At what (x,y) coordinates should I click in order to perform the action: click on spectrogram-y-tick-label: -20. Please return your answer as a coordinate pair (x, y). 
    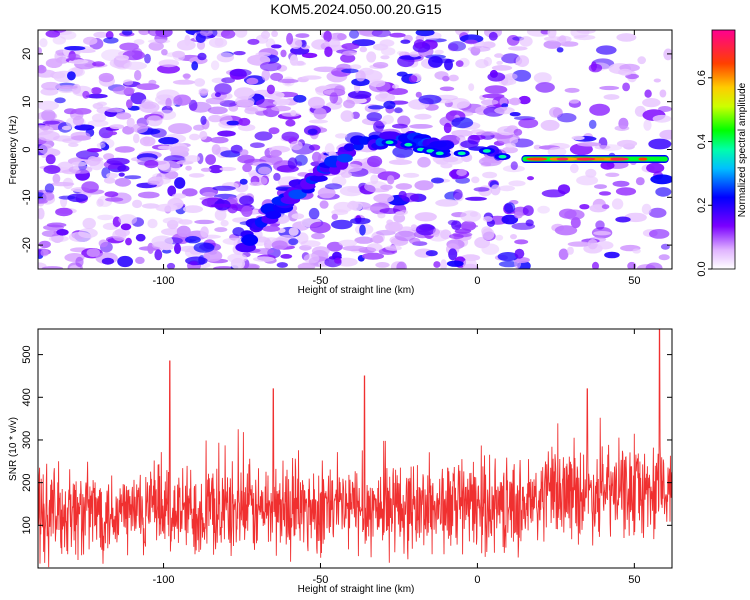
    Looking at the image, I should click on (27, 245).